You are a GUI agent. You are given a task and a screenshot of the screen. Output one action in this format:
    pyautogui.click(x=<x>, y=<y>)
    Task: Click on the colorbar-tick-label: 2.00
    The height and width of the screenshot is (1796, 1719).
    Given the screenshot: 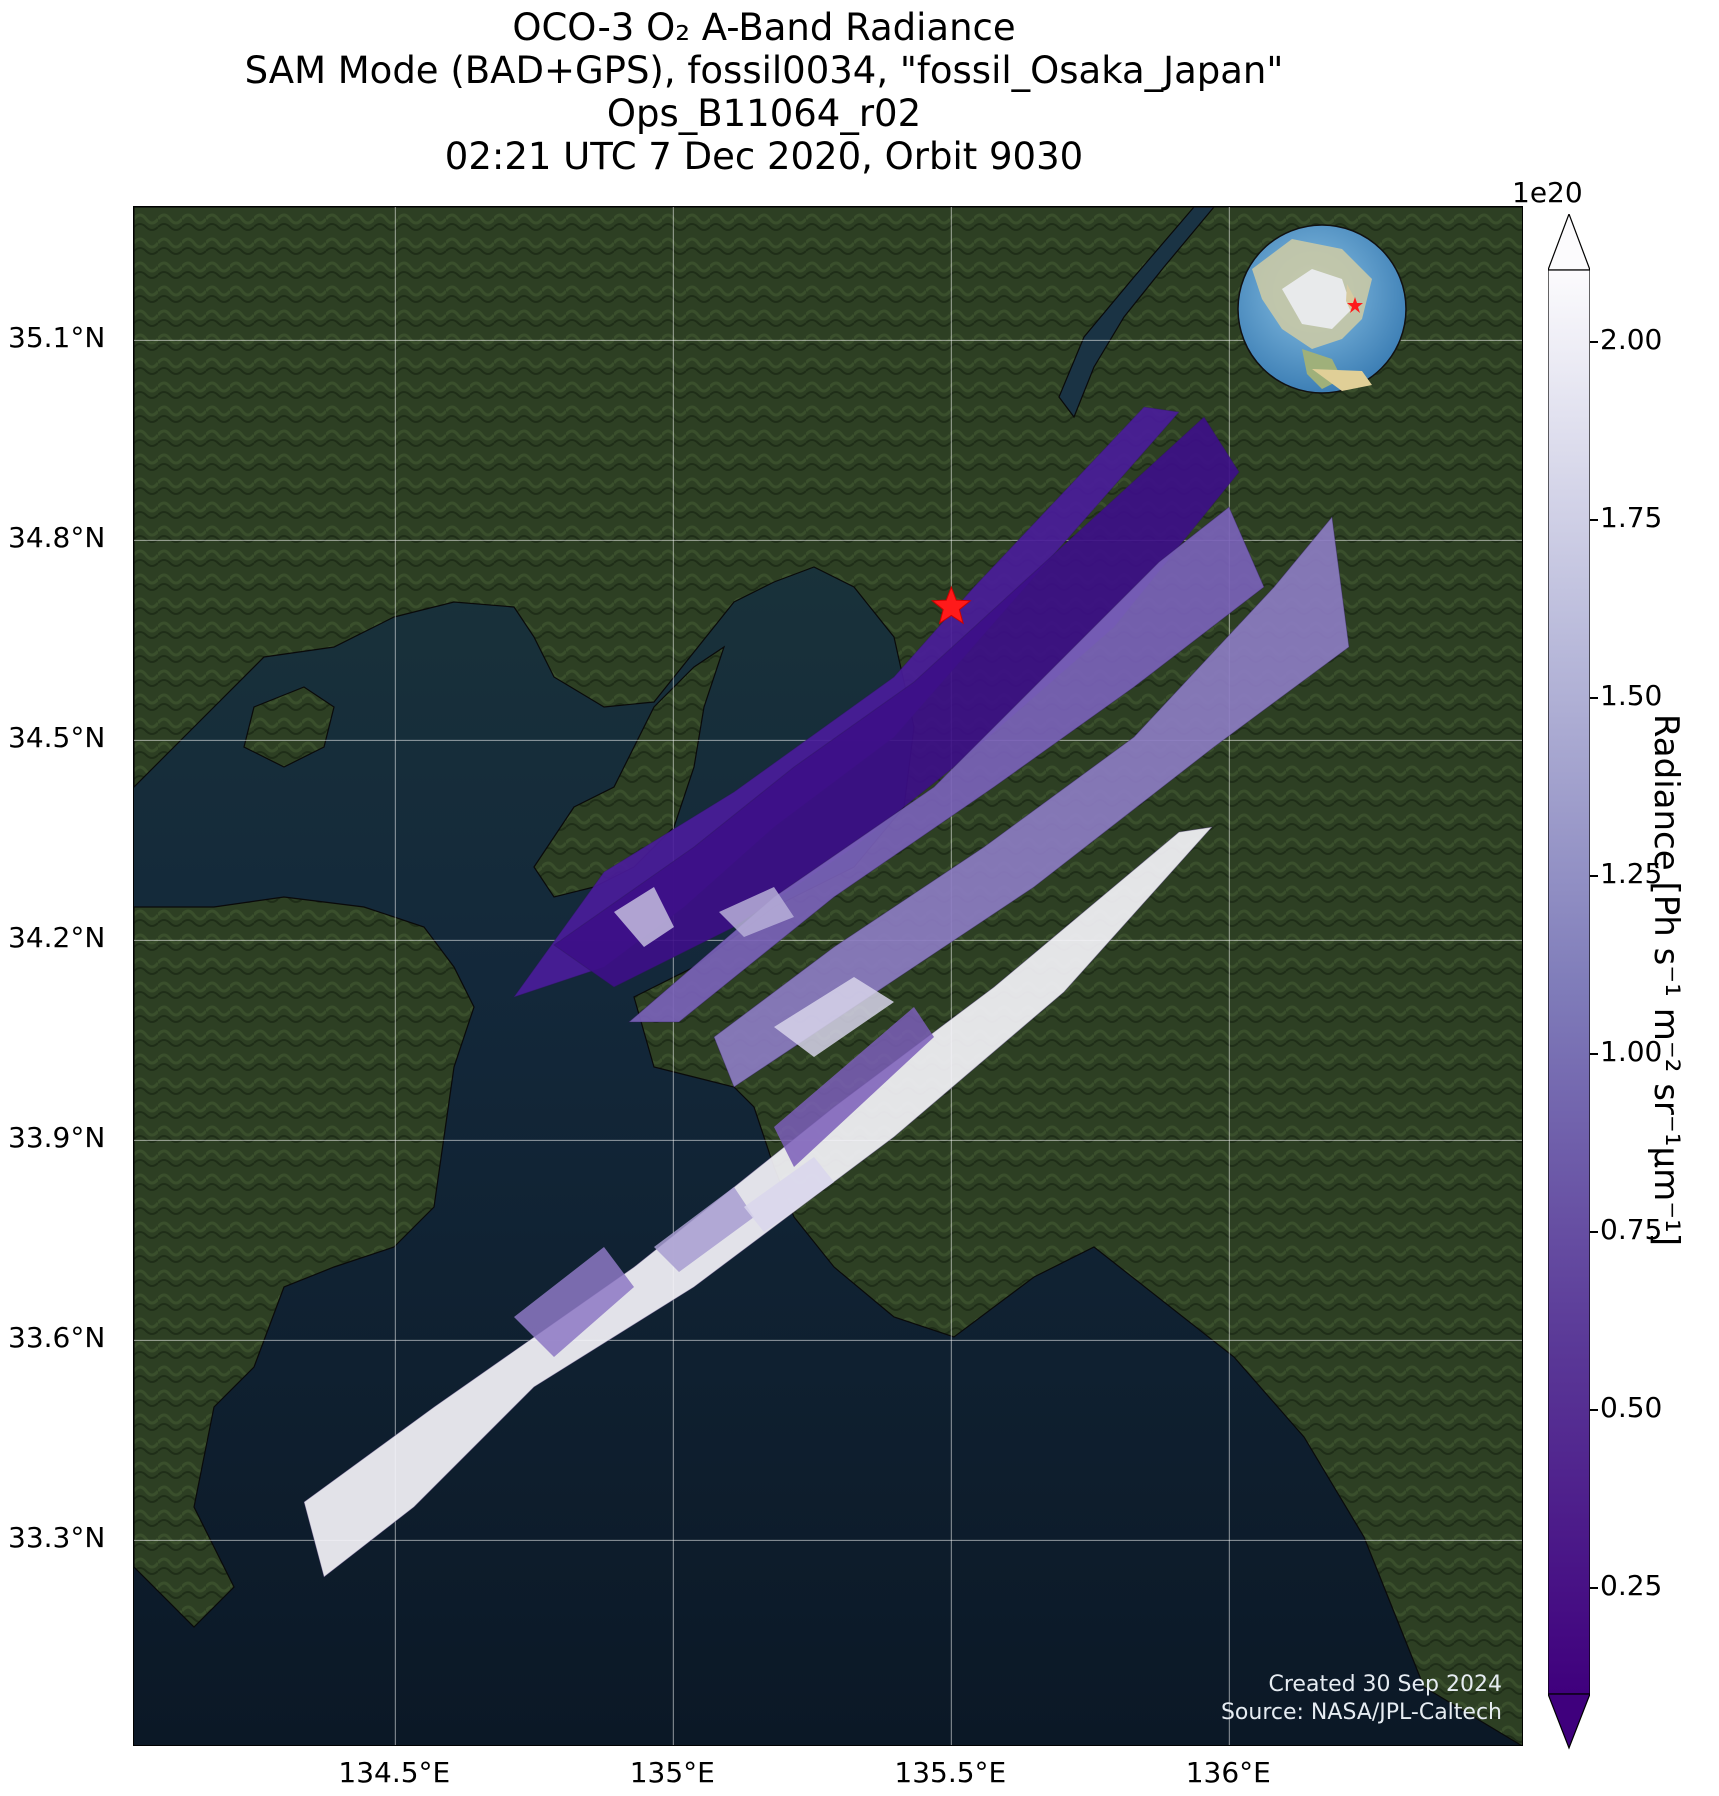 What is the action you would take?
    pyautogui.click(x=1631, y=340)
    